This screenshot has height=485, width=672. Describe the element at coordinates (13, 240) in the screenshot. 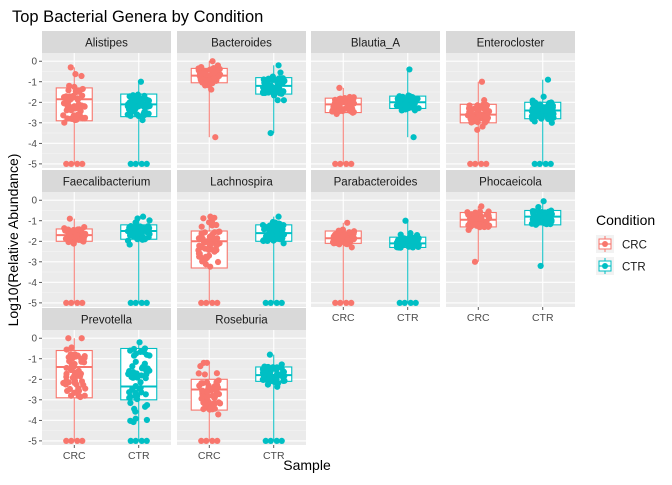

I see `y-axis-title: Log10(Relative Abundance)` at that location.